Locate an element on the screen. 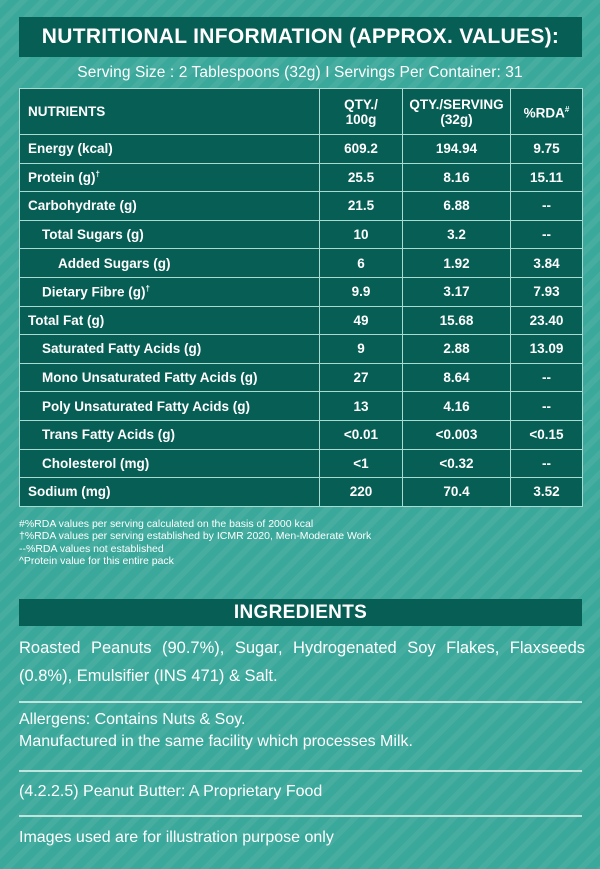  value-per-100g: 6 is located at coordinates (361, 263).